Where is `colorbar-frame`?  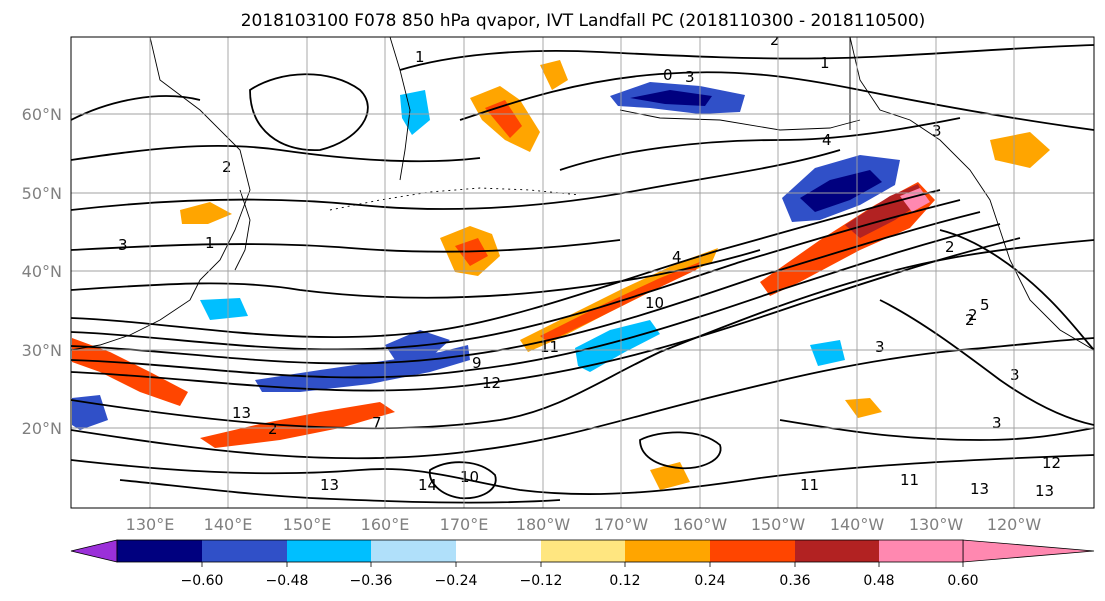
colorbar-frame is located at coordinates (540, 551).